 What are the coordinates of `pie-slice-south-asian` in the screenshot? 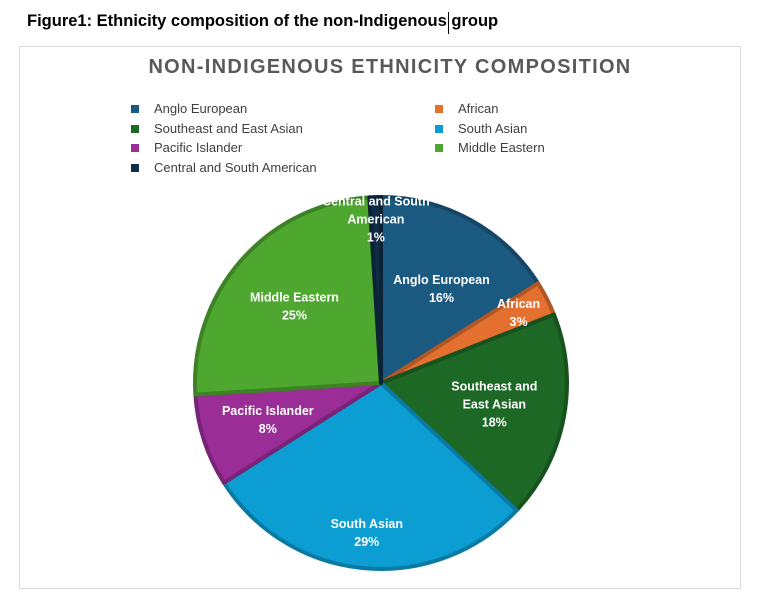 It's located at (370, 476).